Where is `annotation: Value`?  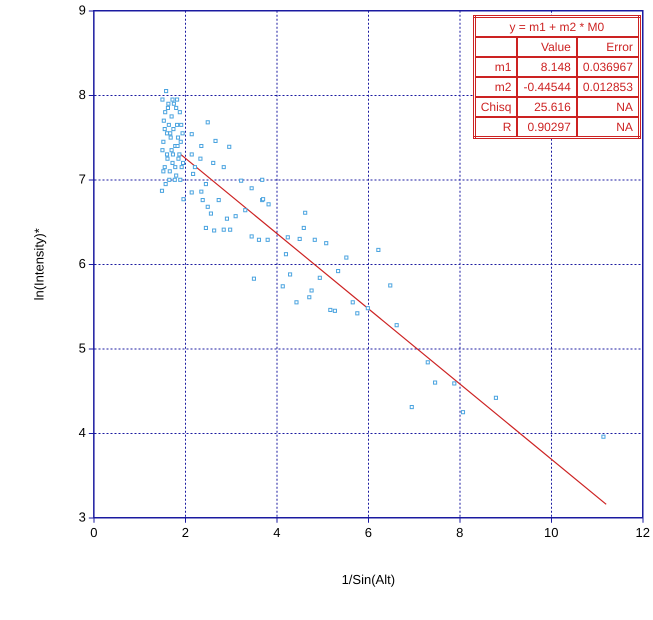
annotation: Value is located at coordinates (547, 46).